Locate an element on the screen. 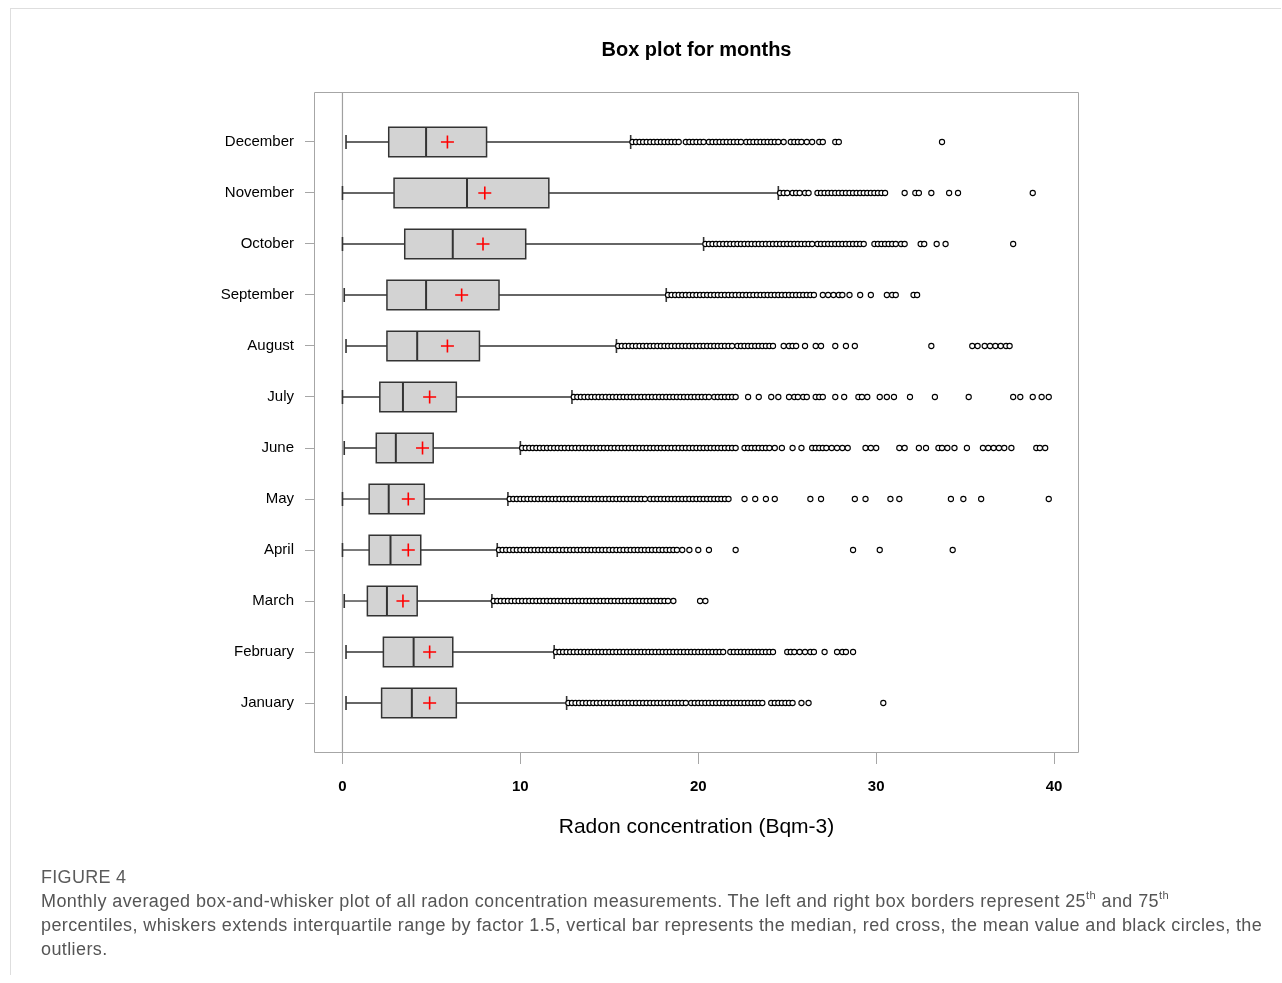 This screenshot has width=1282, height=983. y-tick-label: April is located at coordinates (278, 549).